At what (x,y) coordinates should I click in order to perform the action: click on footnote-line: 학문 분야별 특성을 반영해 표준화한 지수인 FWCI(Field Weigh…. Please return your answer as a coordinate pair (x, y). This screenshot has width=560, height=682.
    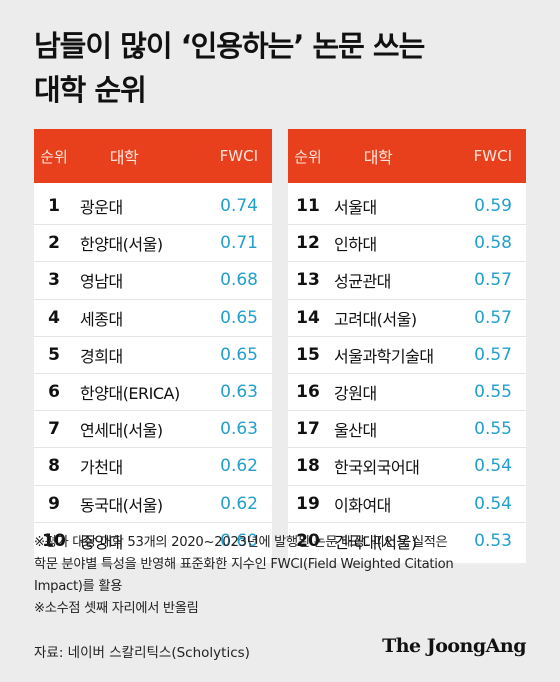
    Looking at the image, I should click on (244, 564).